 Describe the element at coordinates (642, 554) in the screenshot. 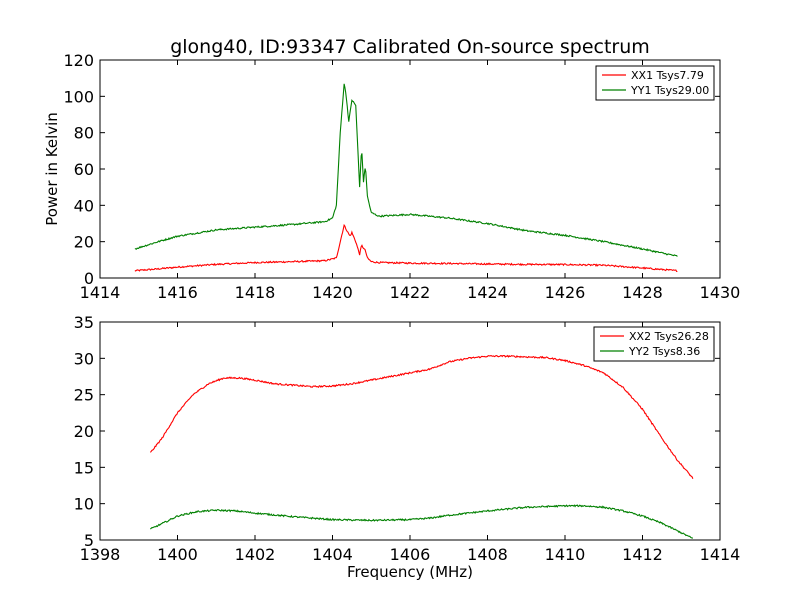

I see `x-tick-label: 1412` at that location.